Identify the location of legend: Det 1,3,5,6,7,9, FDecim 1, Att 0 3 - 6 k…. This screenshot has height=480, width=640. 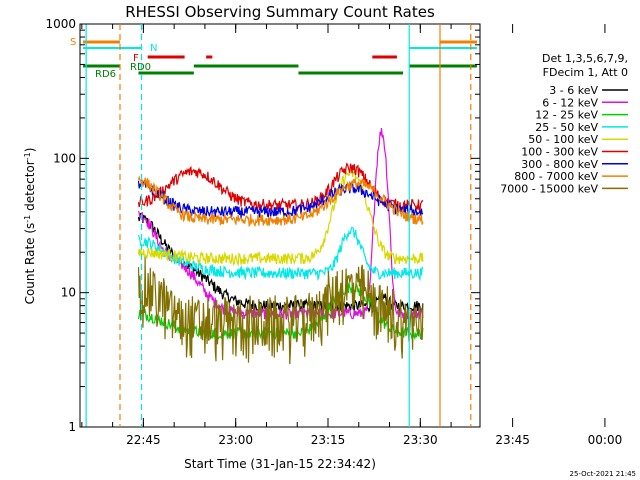
(564, 123).